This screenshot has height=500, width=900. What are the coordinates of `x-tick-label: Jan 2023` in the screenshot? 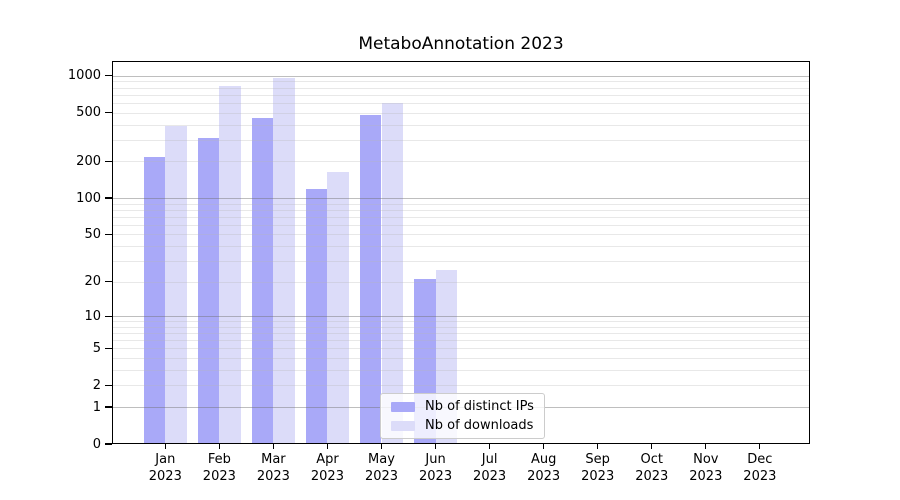 It's located at (165, 468).